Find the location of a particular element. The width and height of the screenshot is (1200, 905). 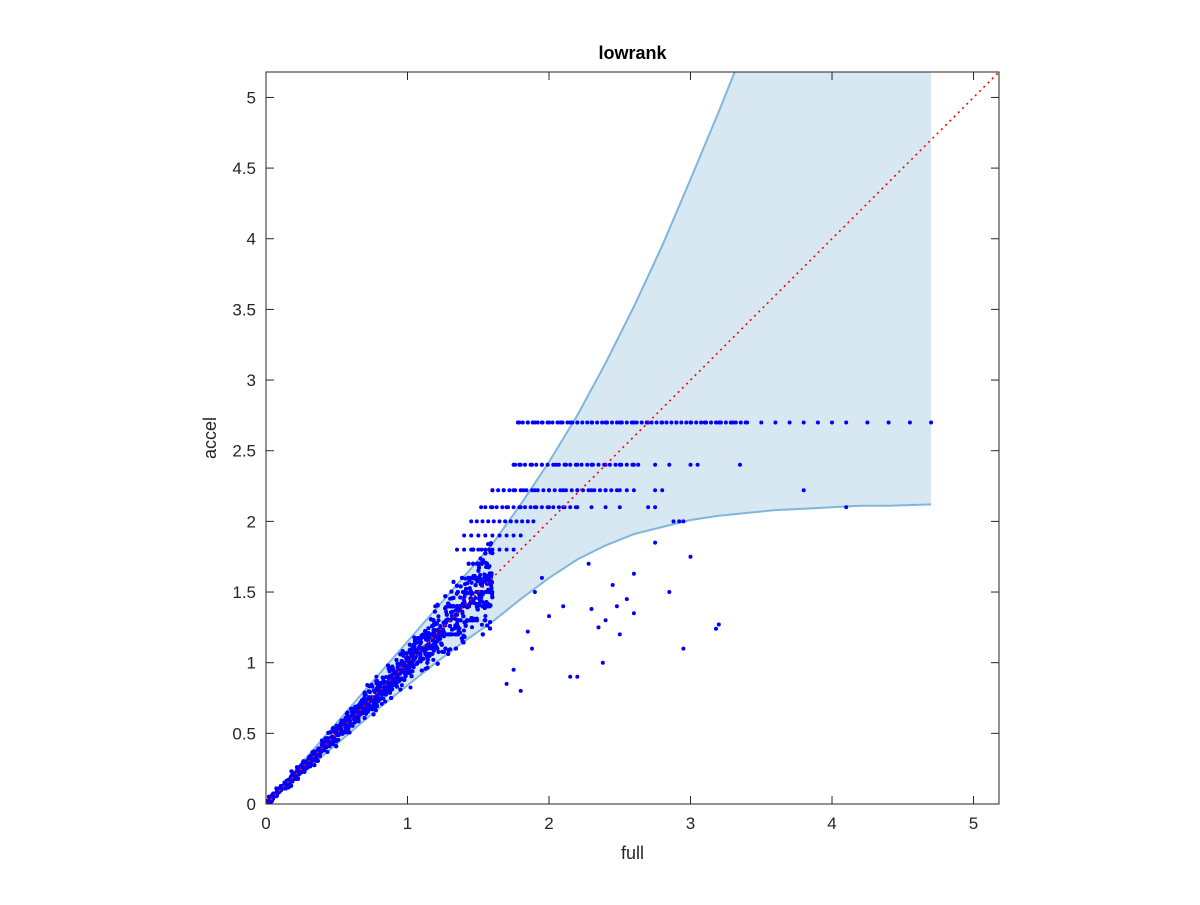

x-tick-label: 3 is located at coordinates (690, 823).